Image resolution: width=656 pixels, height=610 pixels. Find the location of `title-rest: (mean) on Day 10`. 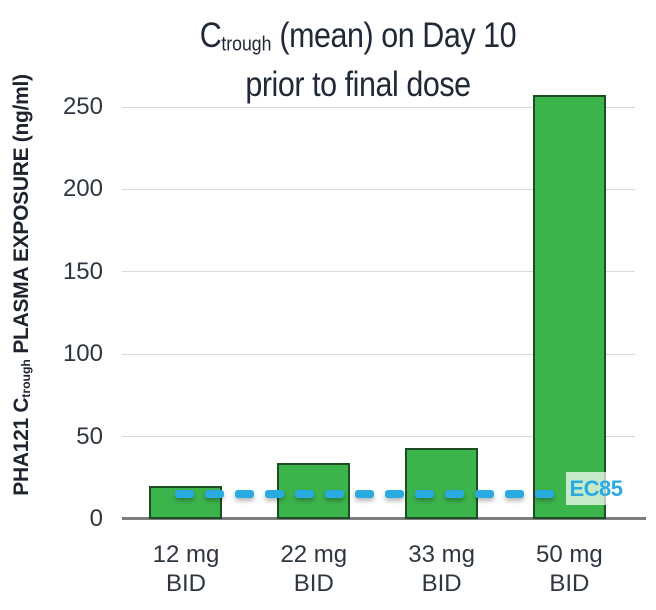

title-rest: (mean) on Day 10 is located at coordinates (394, 35).